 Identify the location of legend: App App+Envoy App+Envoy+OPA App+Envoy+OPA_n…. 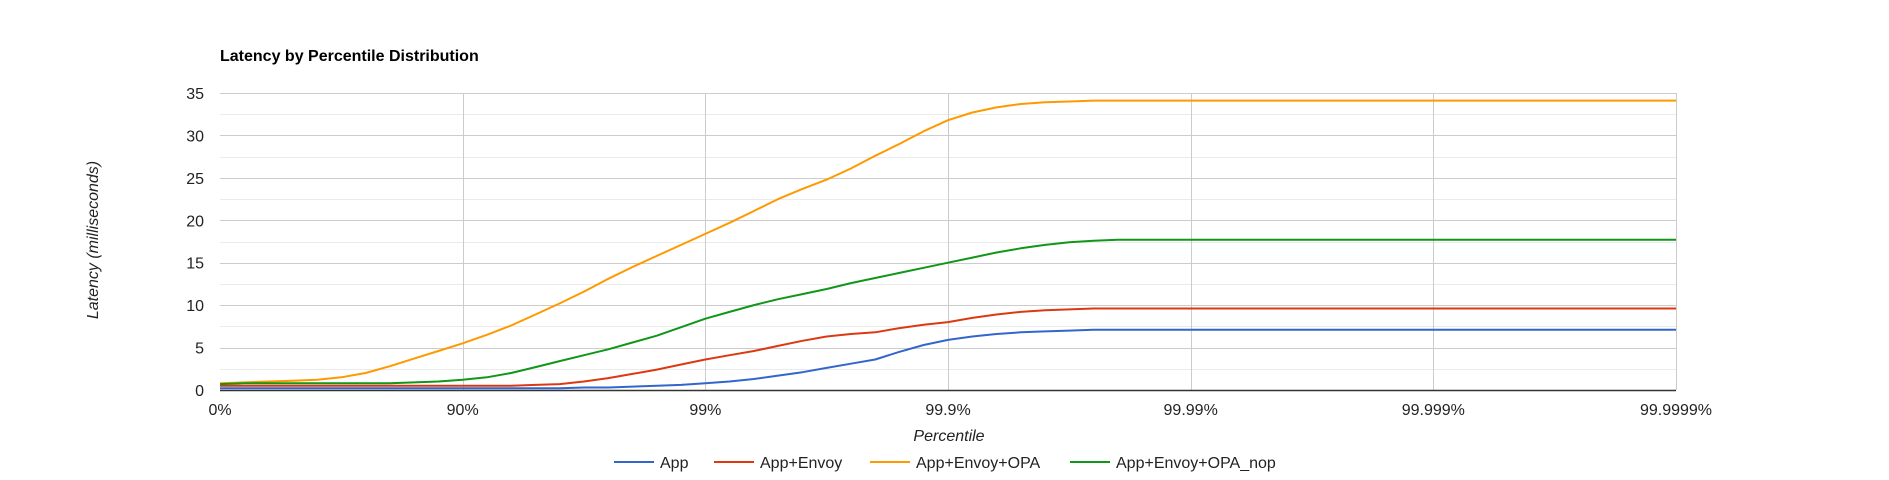
(945, 463).